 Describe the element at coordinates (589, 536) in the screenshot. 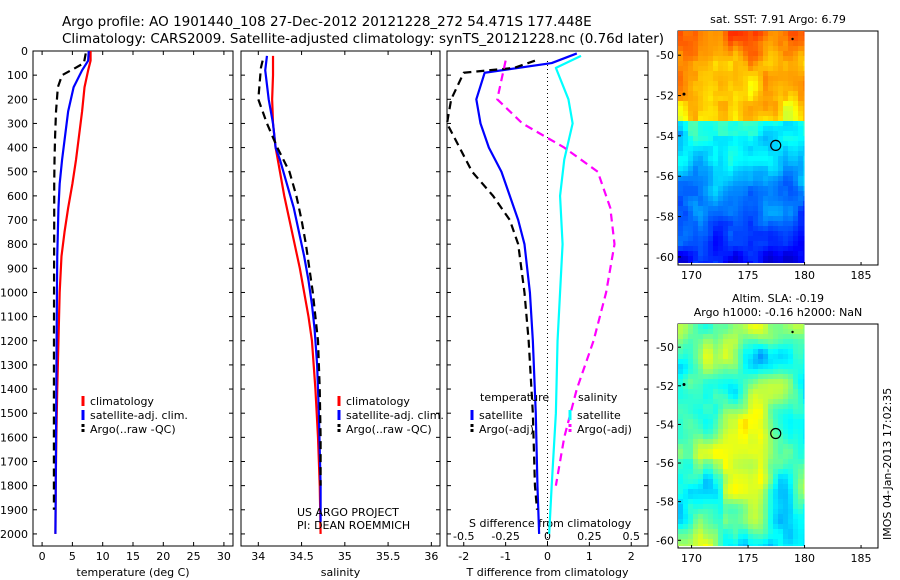

I see `top-axis-tick-label: 0.25` at that location.